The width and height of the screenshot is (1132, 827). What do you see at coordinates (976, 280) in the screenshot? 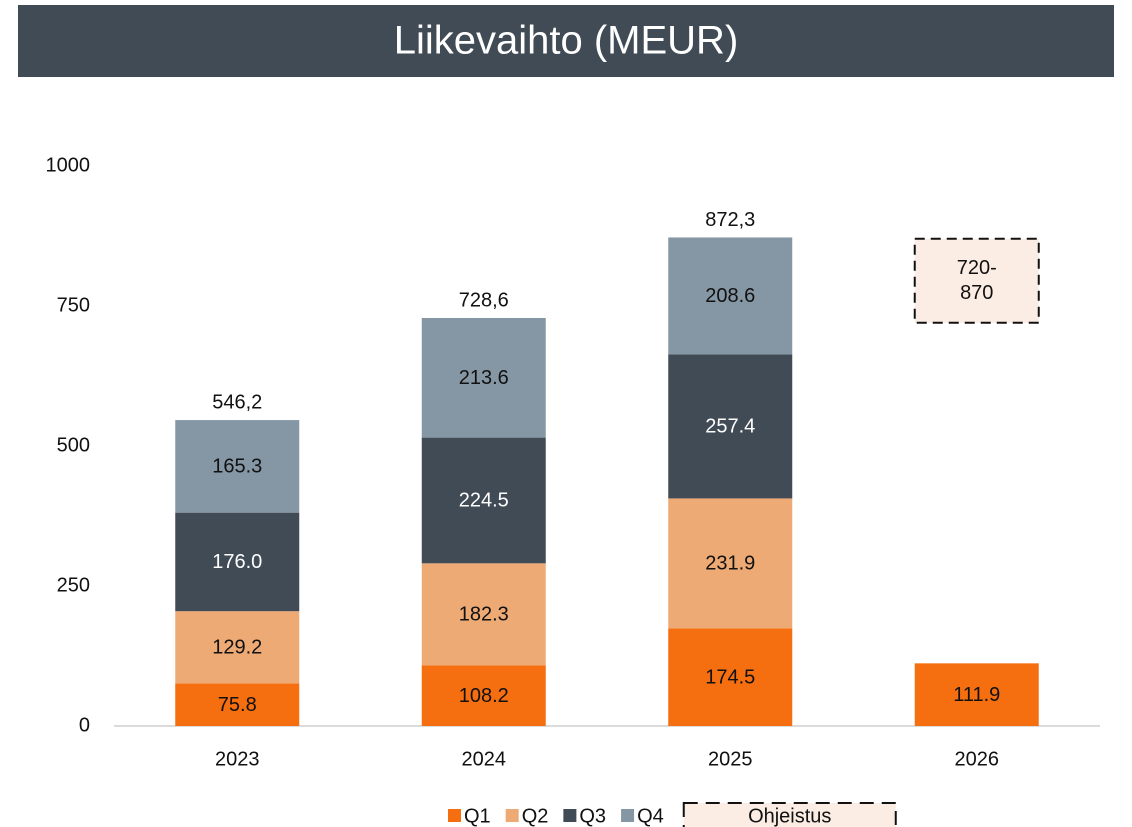
I see `guidance-box` at bounding box center [976, 280].